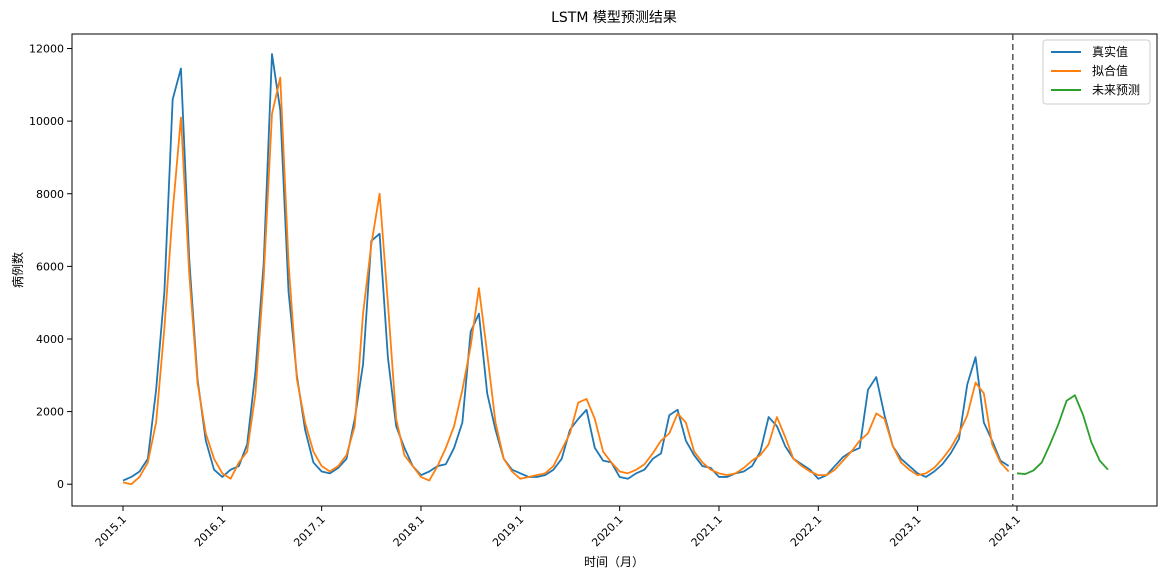  Describe the element at coordinates (46, 49) in the screenshot. I see `y-tick-label: 12000` at that location.